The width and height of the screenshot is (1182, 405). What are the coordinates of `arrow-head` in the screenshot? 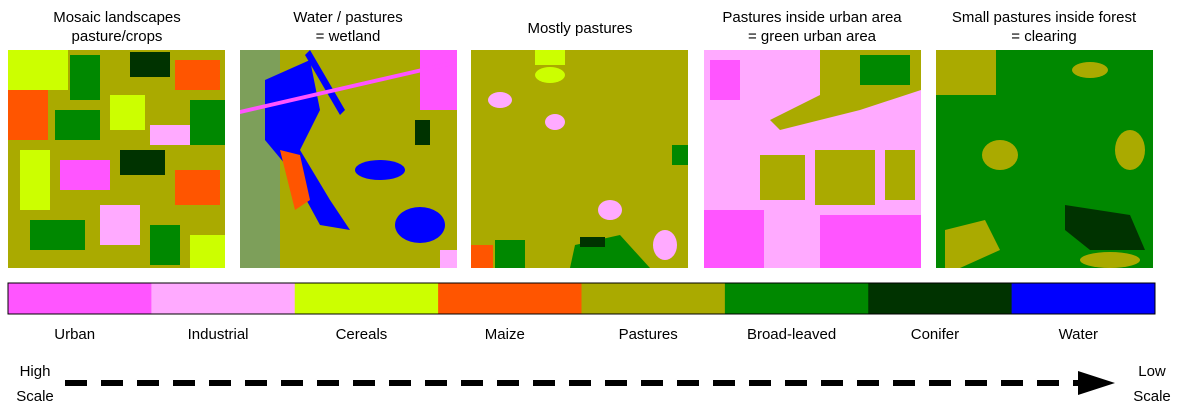 It's located at (1096, 383).